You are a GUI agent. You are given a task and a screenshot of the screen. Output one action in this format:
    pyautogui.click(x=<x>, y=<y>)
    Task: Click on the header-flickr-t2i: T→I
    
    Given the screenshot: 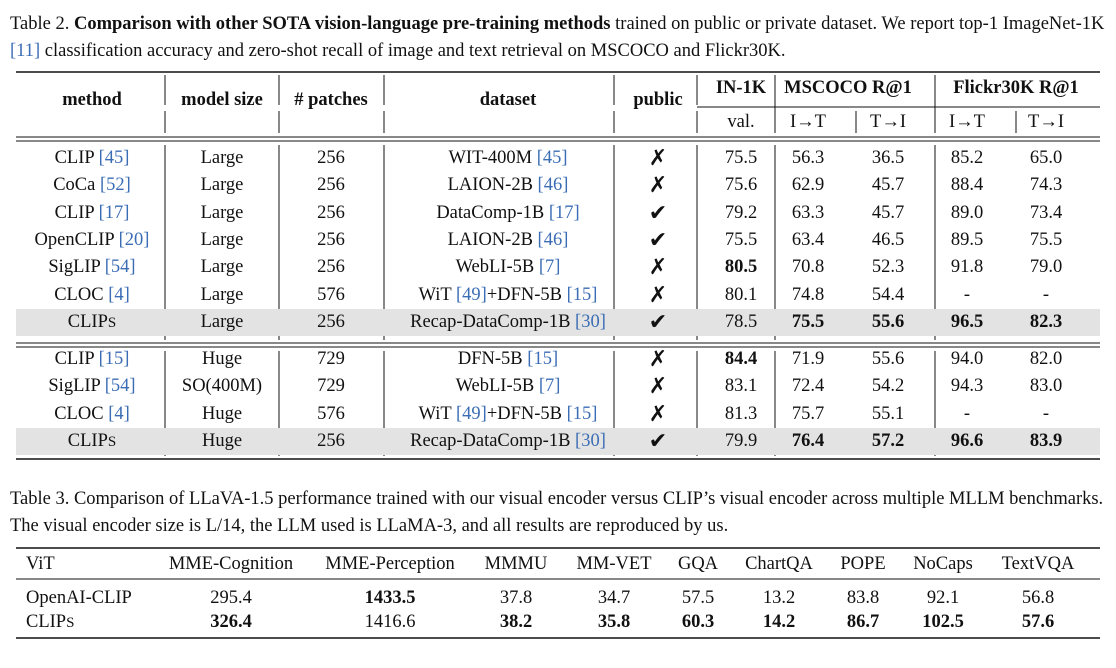 What is the action you would take?
    pyautogui.click(x=1006, y=122)
    